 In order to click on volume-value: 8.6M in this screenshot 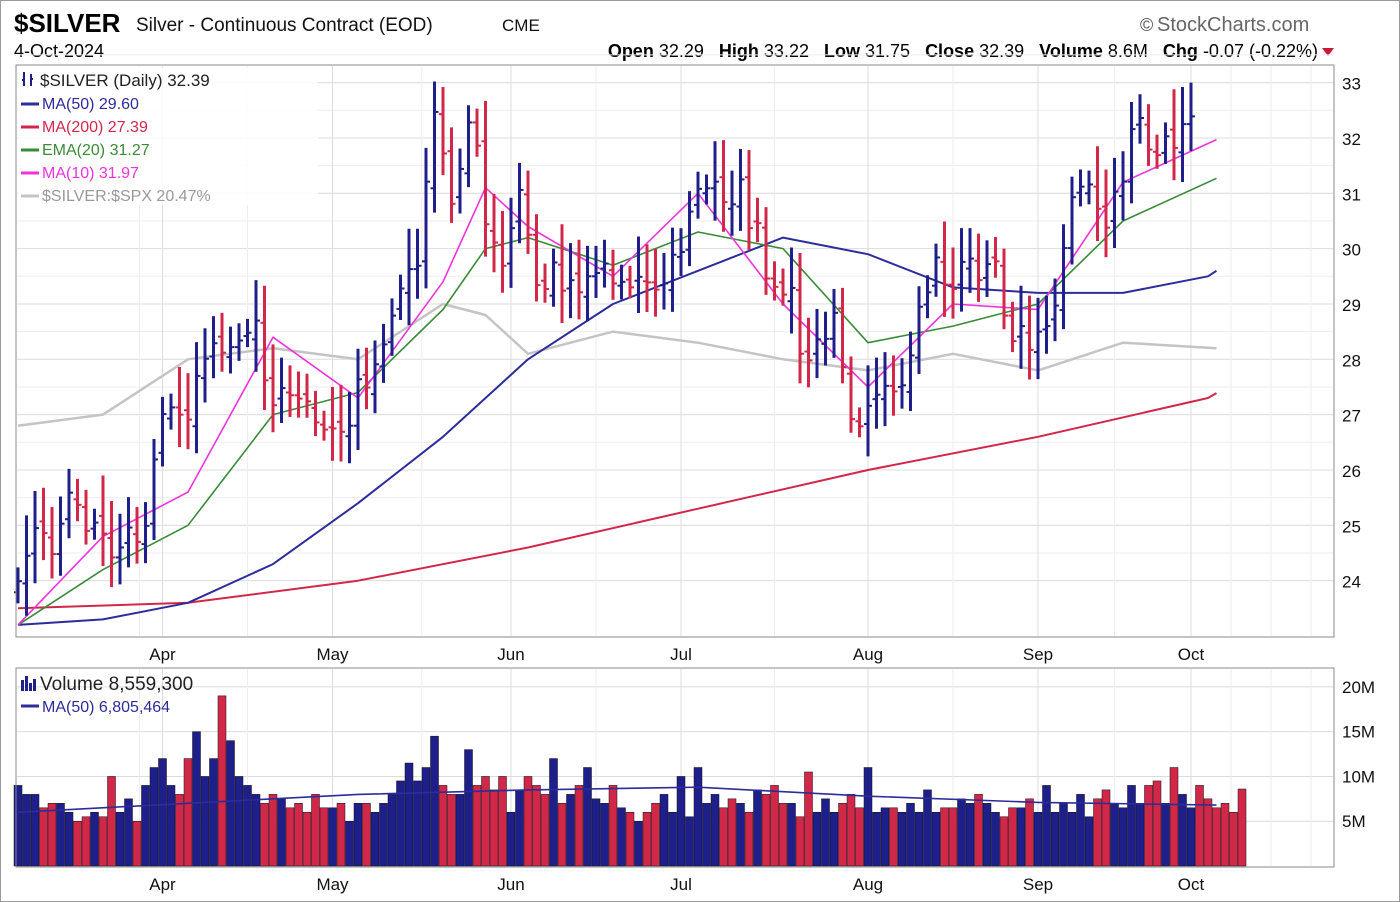, I will do `click(1128, 51)`.